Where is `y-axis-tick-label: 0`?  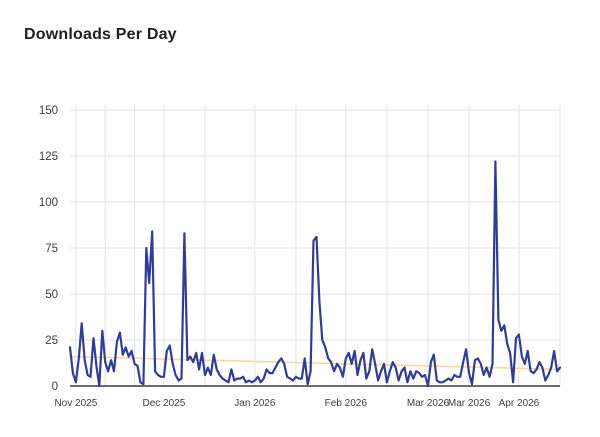
y-axis-tick-label: 0 is located at coordinates (55, 387).